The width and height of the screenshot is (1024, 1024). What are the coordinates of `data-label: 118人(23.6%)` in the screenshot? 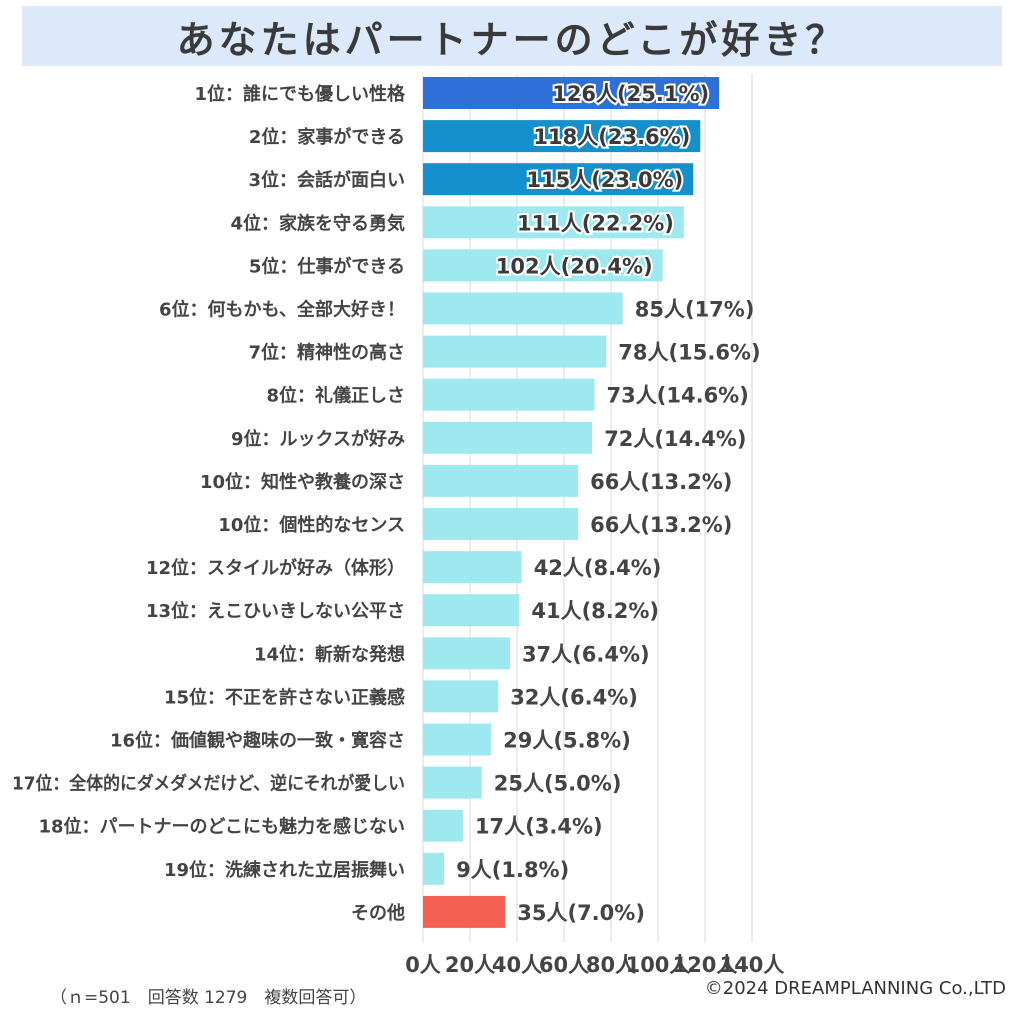 It's located at (611, 137).